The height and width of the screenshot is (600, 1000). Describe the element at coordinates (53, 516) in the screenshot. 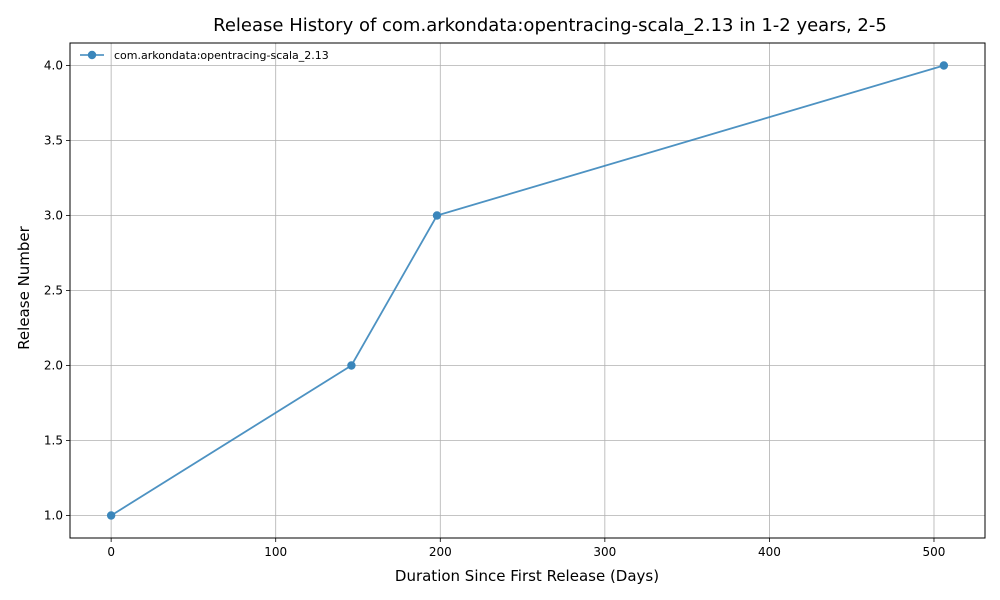

I see `y-tick-label: 1.0` at that location.